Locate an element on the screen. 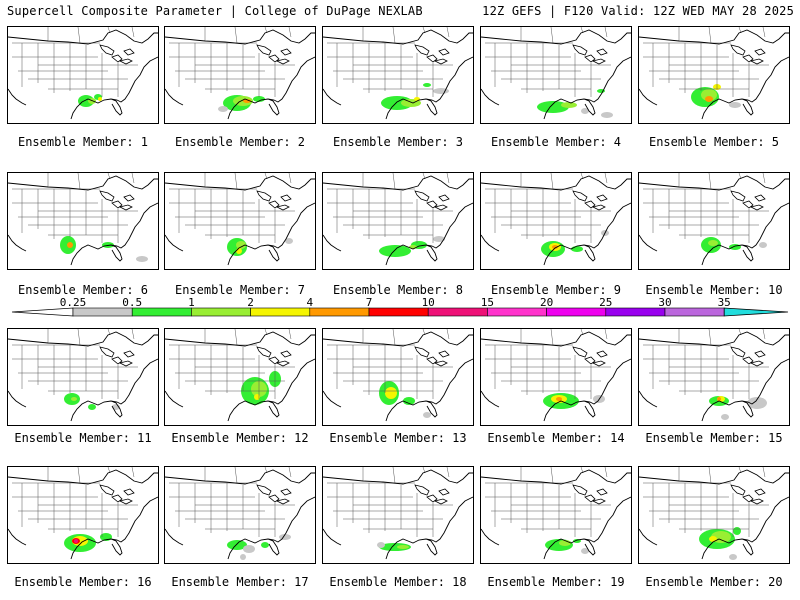  colorbar-tick-label: 20 is located at coordinates (546, 302).